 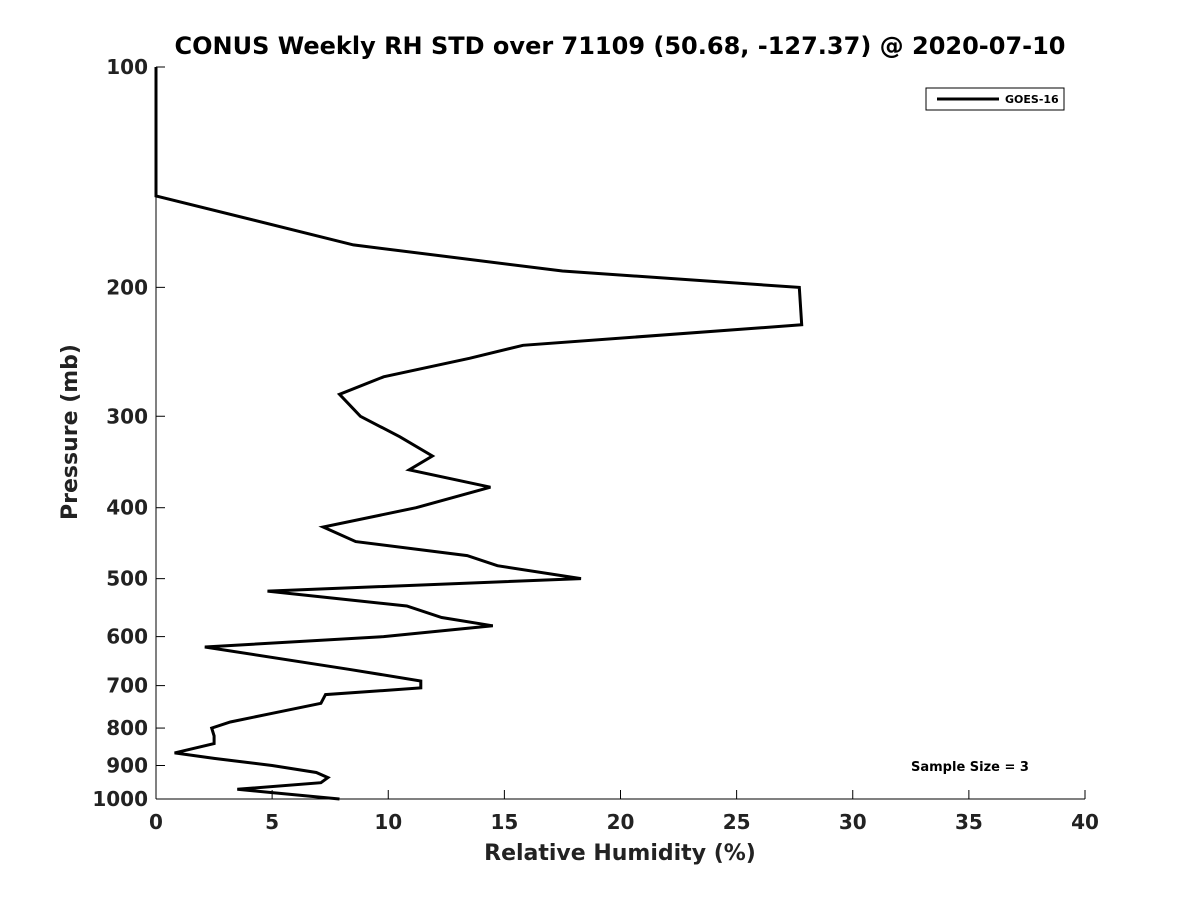 I want to click on y-tick-label-700: 700, so click(x=127, y=686).